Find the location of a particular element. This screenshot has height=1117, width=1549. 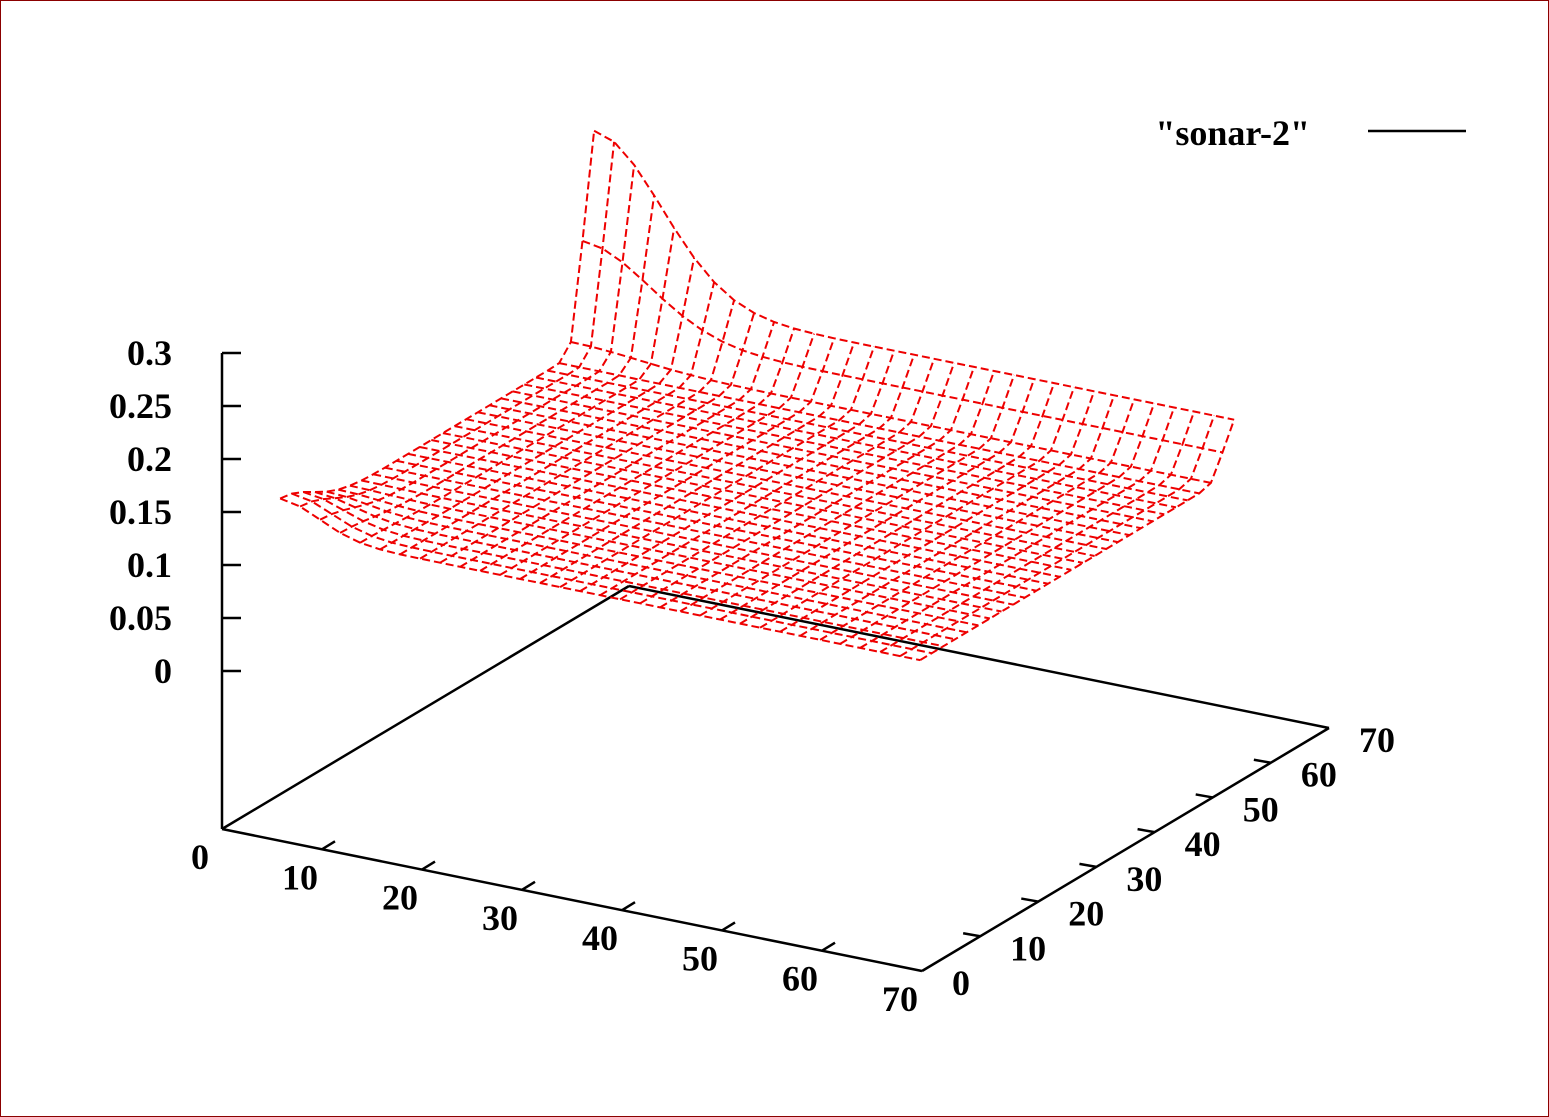

back-y-axis-line is located at coordinates (425, 707).